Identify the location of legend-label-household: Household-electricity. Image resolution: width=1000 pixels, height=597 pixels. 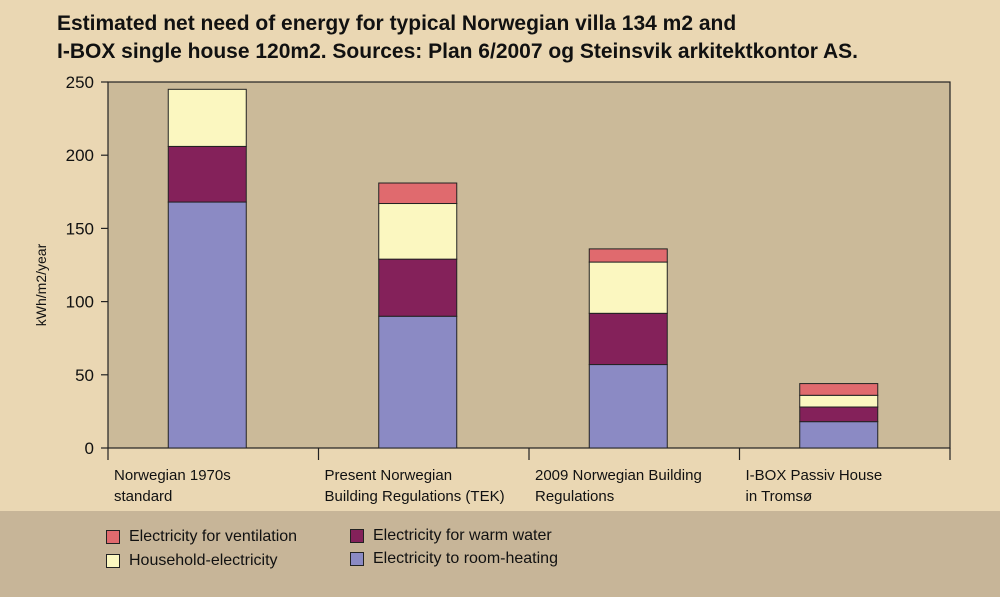
(203, 560).